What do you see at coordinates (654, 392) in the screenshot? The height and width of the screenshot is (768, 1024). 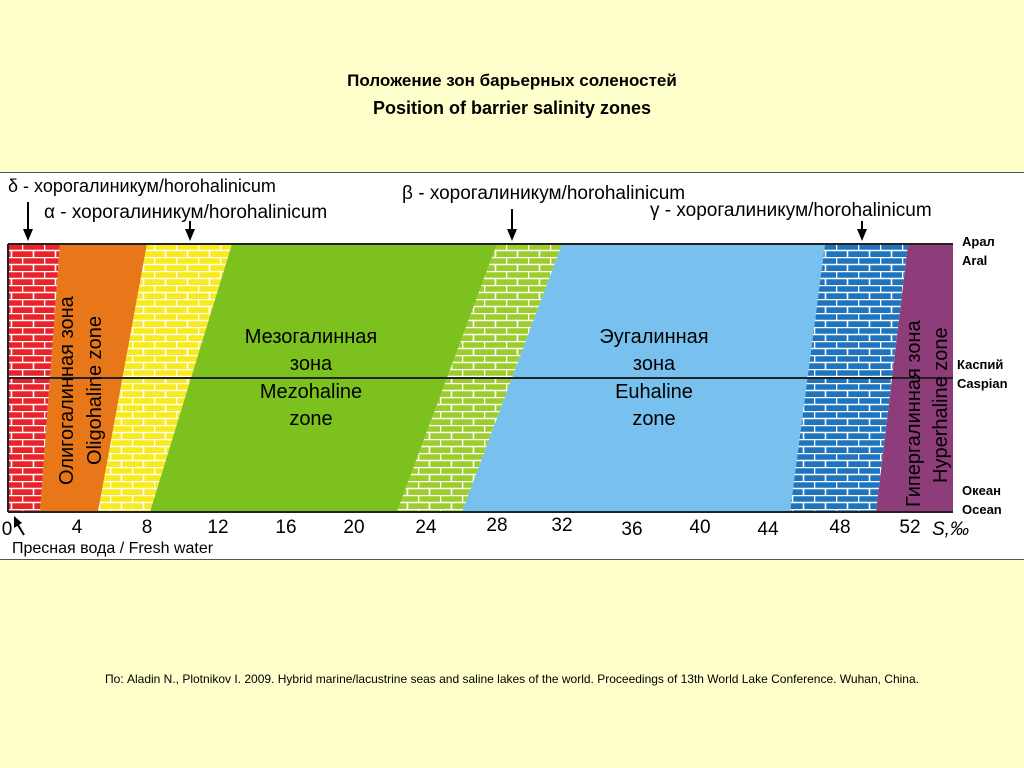 I see `euhaline-label-en-1: Euhaline` at bounding box center [654, 392].